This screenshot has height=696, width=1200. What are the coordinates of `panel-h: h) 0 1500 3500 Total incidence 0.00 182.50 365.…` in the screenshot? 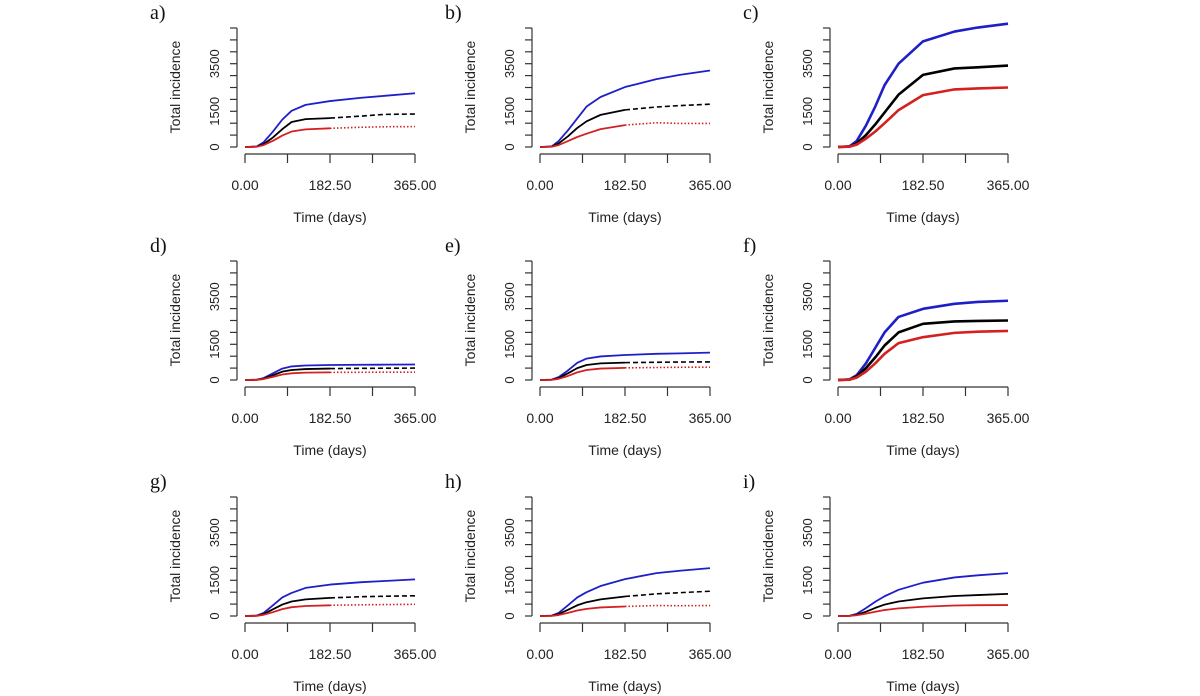 It's located at (588, 582).